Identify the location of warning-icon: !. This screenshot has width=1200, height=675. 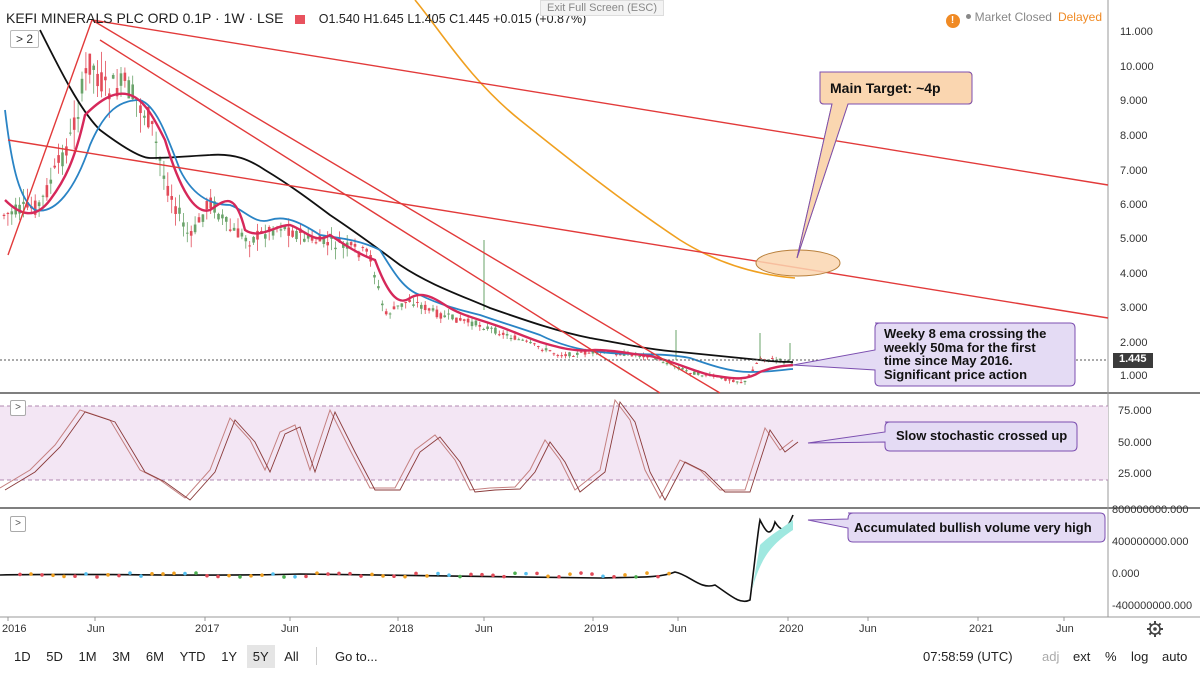
(952, 21).